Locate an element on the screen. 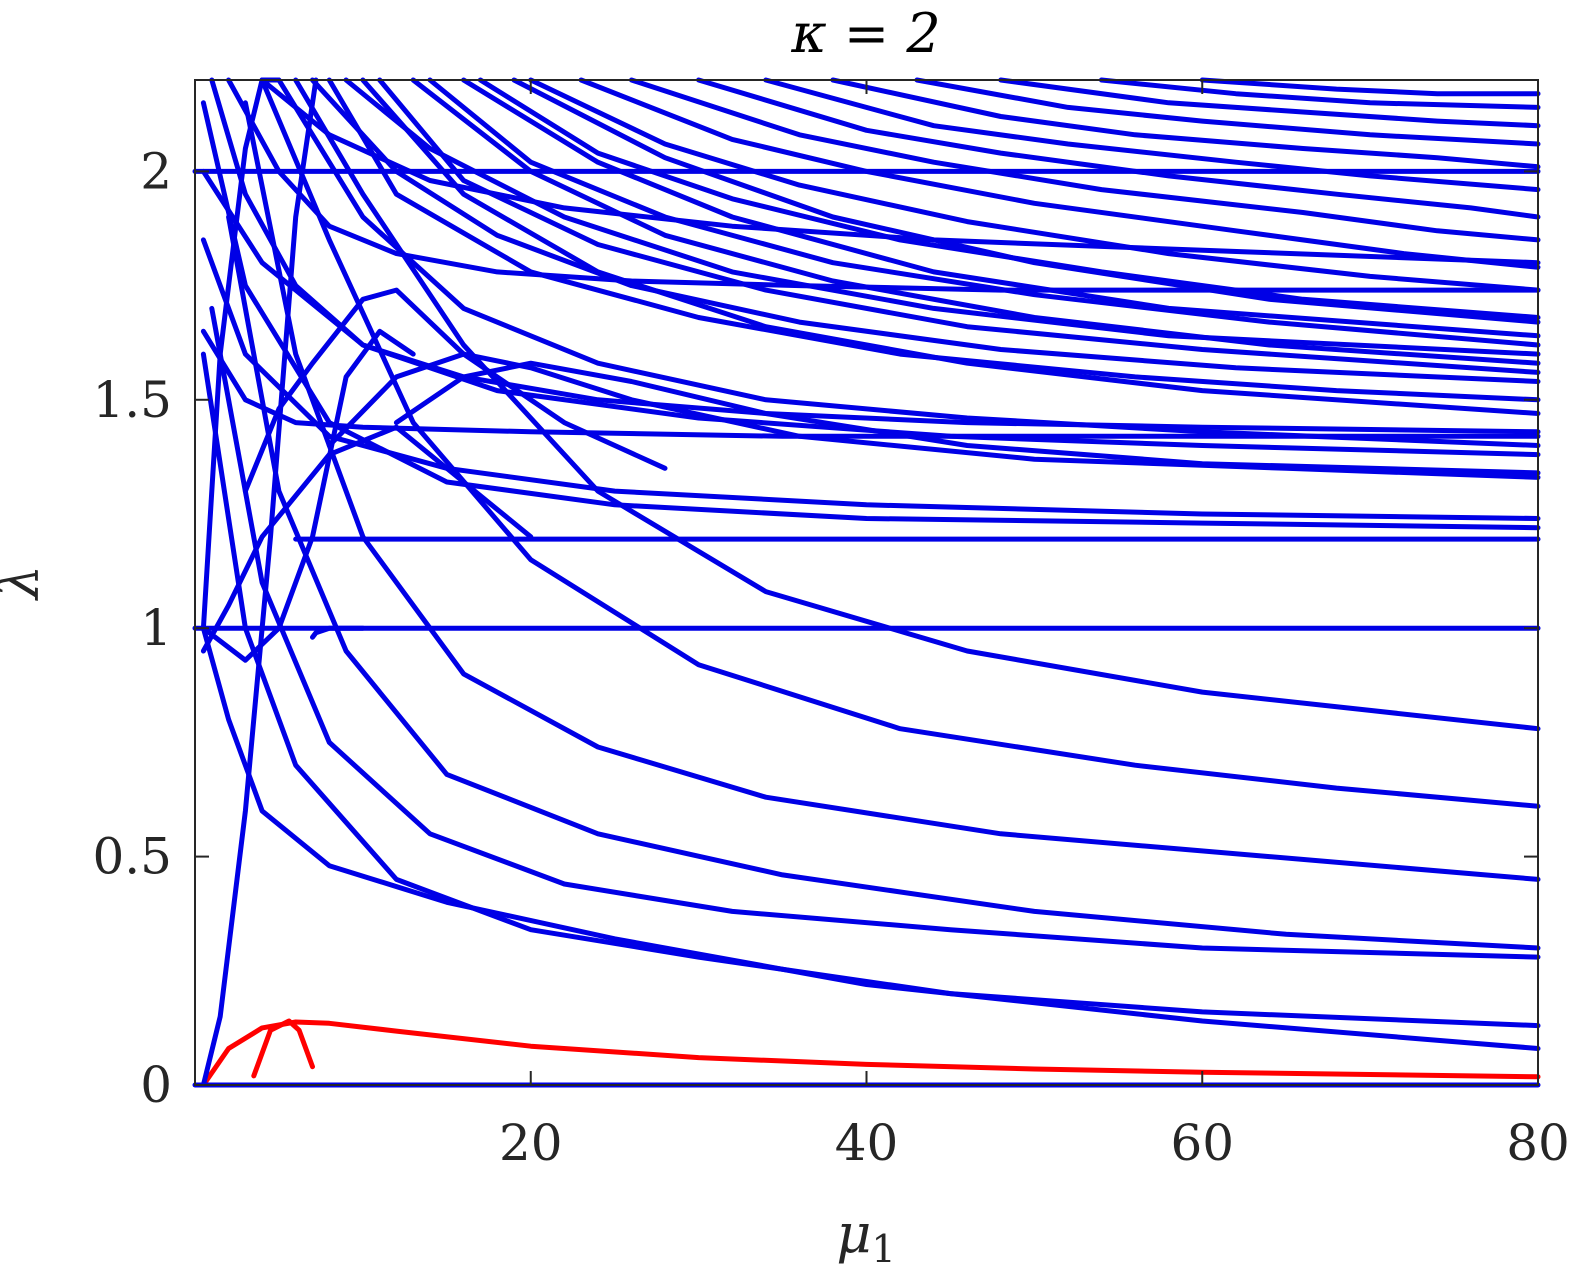  x-axis-label-sub: 1 is located at coordinates (883, 1249).